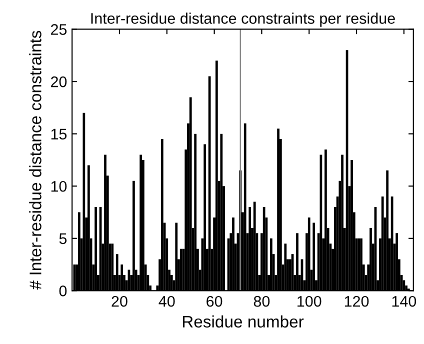  What do you see at coordinates (63, 238) in the screenshot?
I see `y-tick-label: 5` at bounding box center [63, 238].